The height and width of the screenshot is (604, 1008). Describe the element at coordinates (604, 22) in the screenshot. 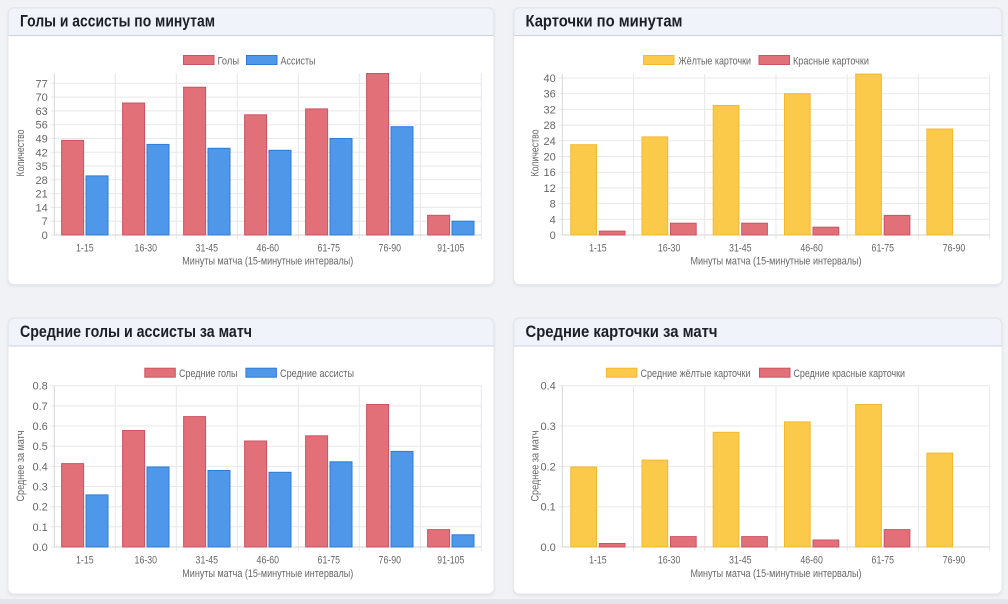

I see `svg-text: Карточки по минутам` at that location.